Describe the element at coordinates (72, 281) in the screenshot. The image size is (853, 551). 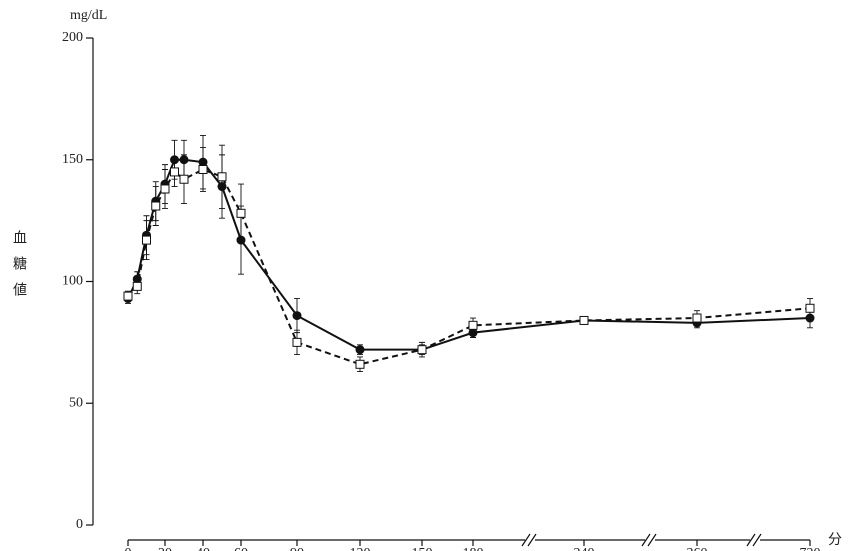
I see `y-tick-label: 100` at that location.